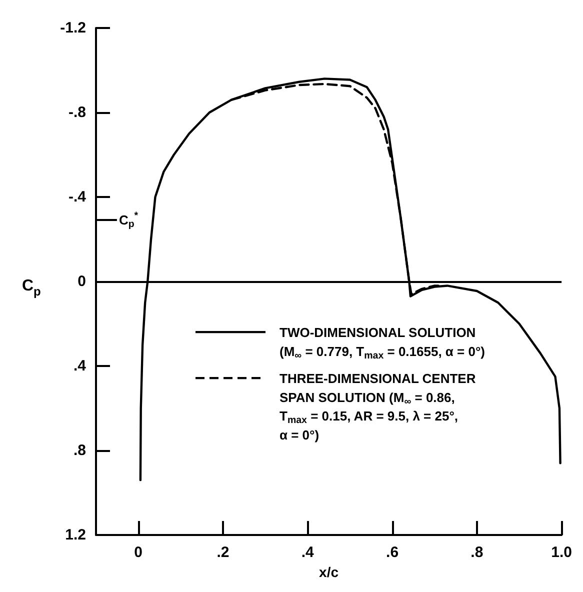 The image size is (583, 592). Describe the element at coordinates (77, 112) in the screenshot. I see `y-tick-label: -.8` at that location.